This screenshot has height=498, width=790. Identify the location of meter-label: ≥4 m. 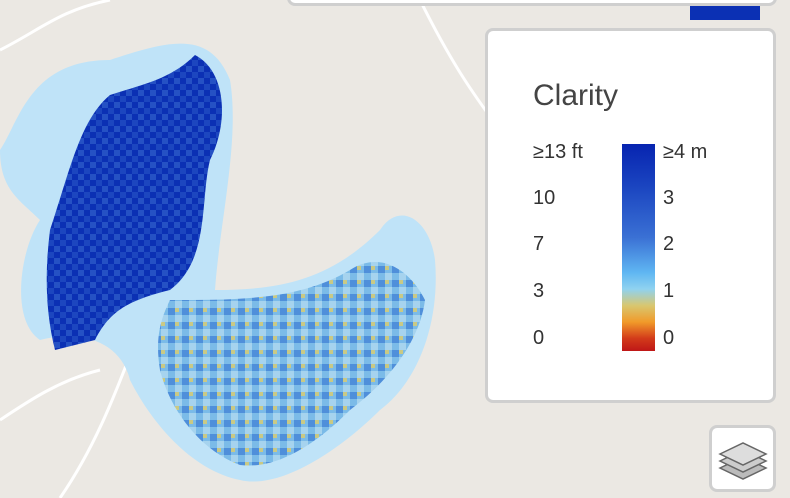
(685, 152).